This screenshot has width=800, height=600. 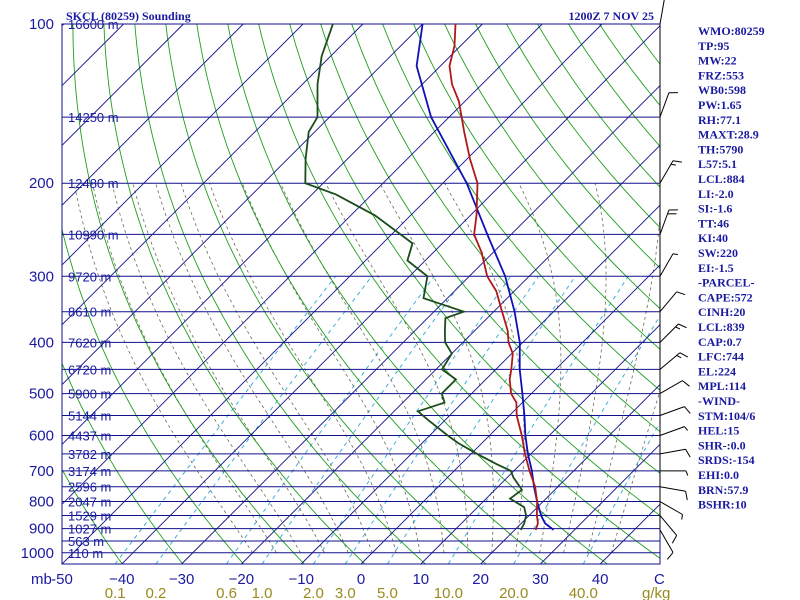 I want to click on height-label: 10990 m, so click(x=93, y=234).